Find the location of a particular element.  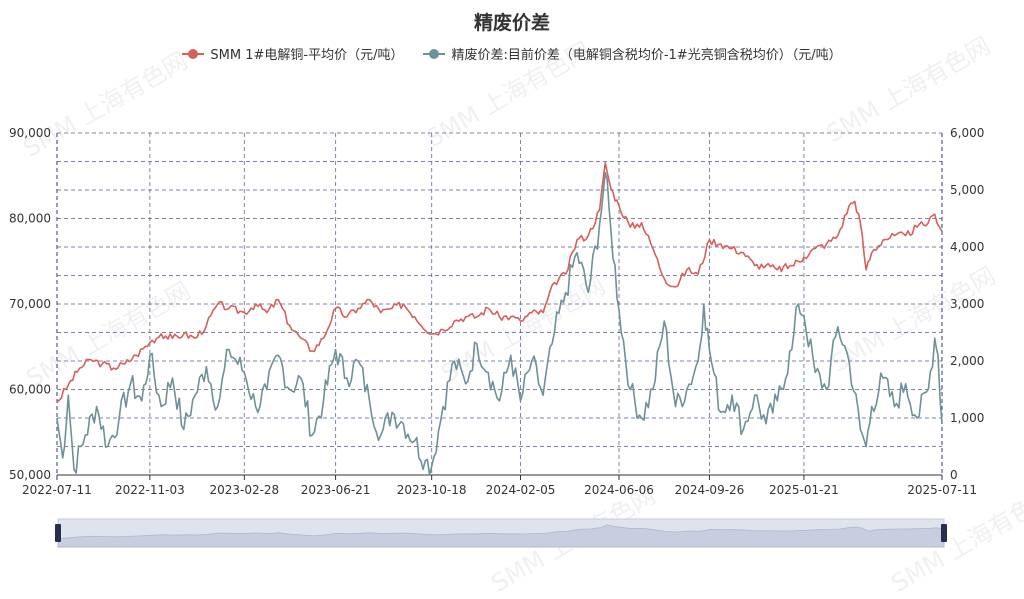

x-tick-label: 2025-01-21 is located at coordinates (804, 490).